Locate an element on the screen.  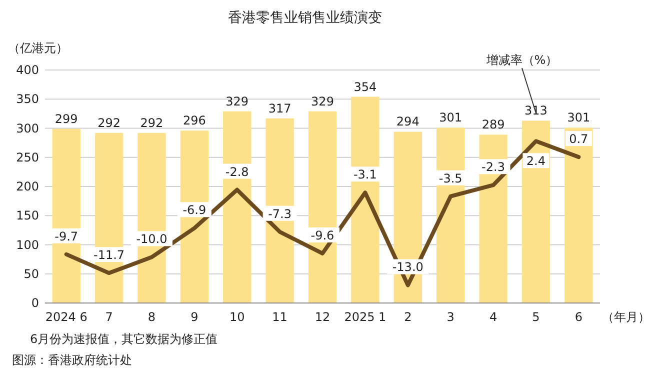
data-label: 296 is located at coordinates (194, 121).